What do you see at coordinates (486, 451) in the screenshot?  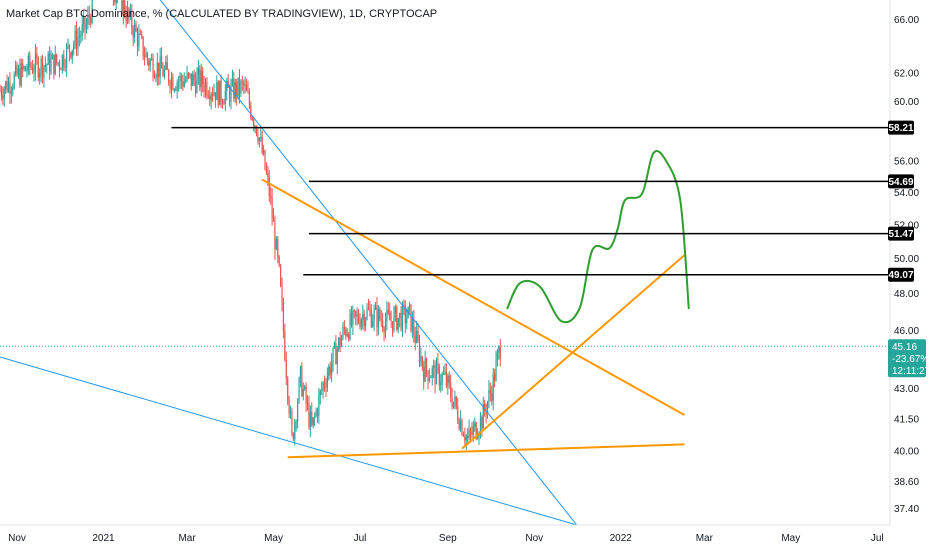 I see `orange-trendline` at bounding box center [486, 451].